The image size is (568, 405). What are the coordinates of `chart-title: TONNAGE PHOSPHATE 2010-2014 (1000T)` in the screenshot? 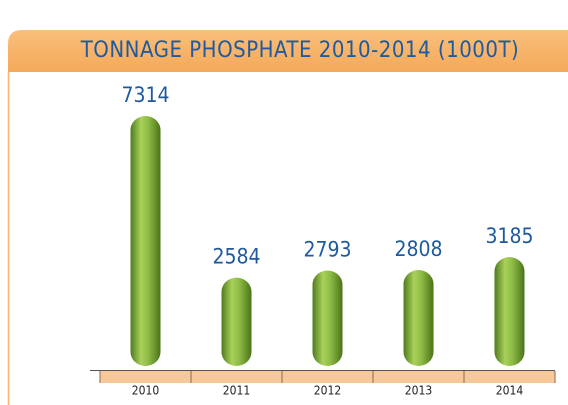 It's located at (300, 50).